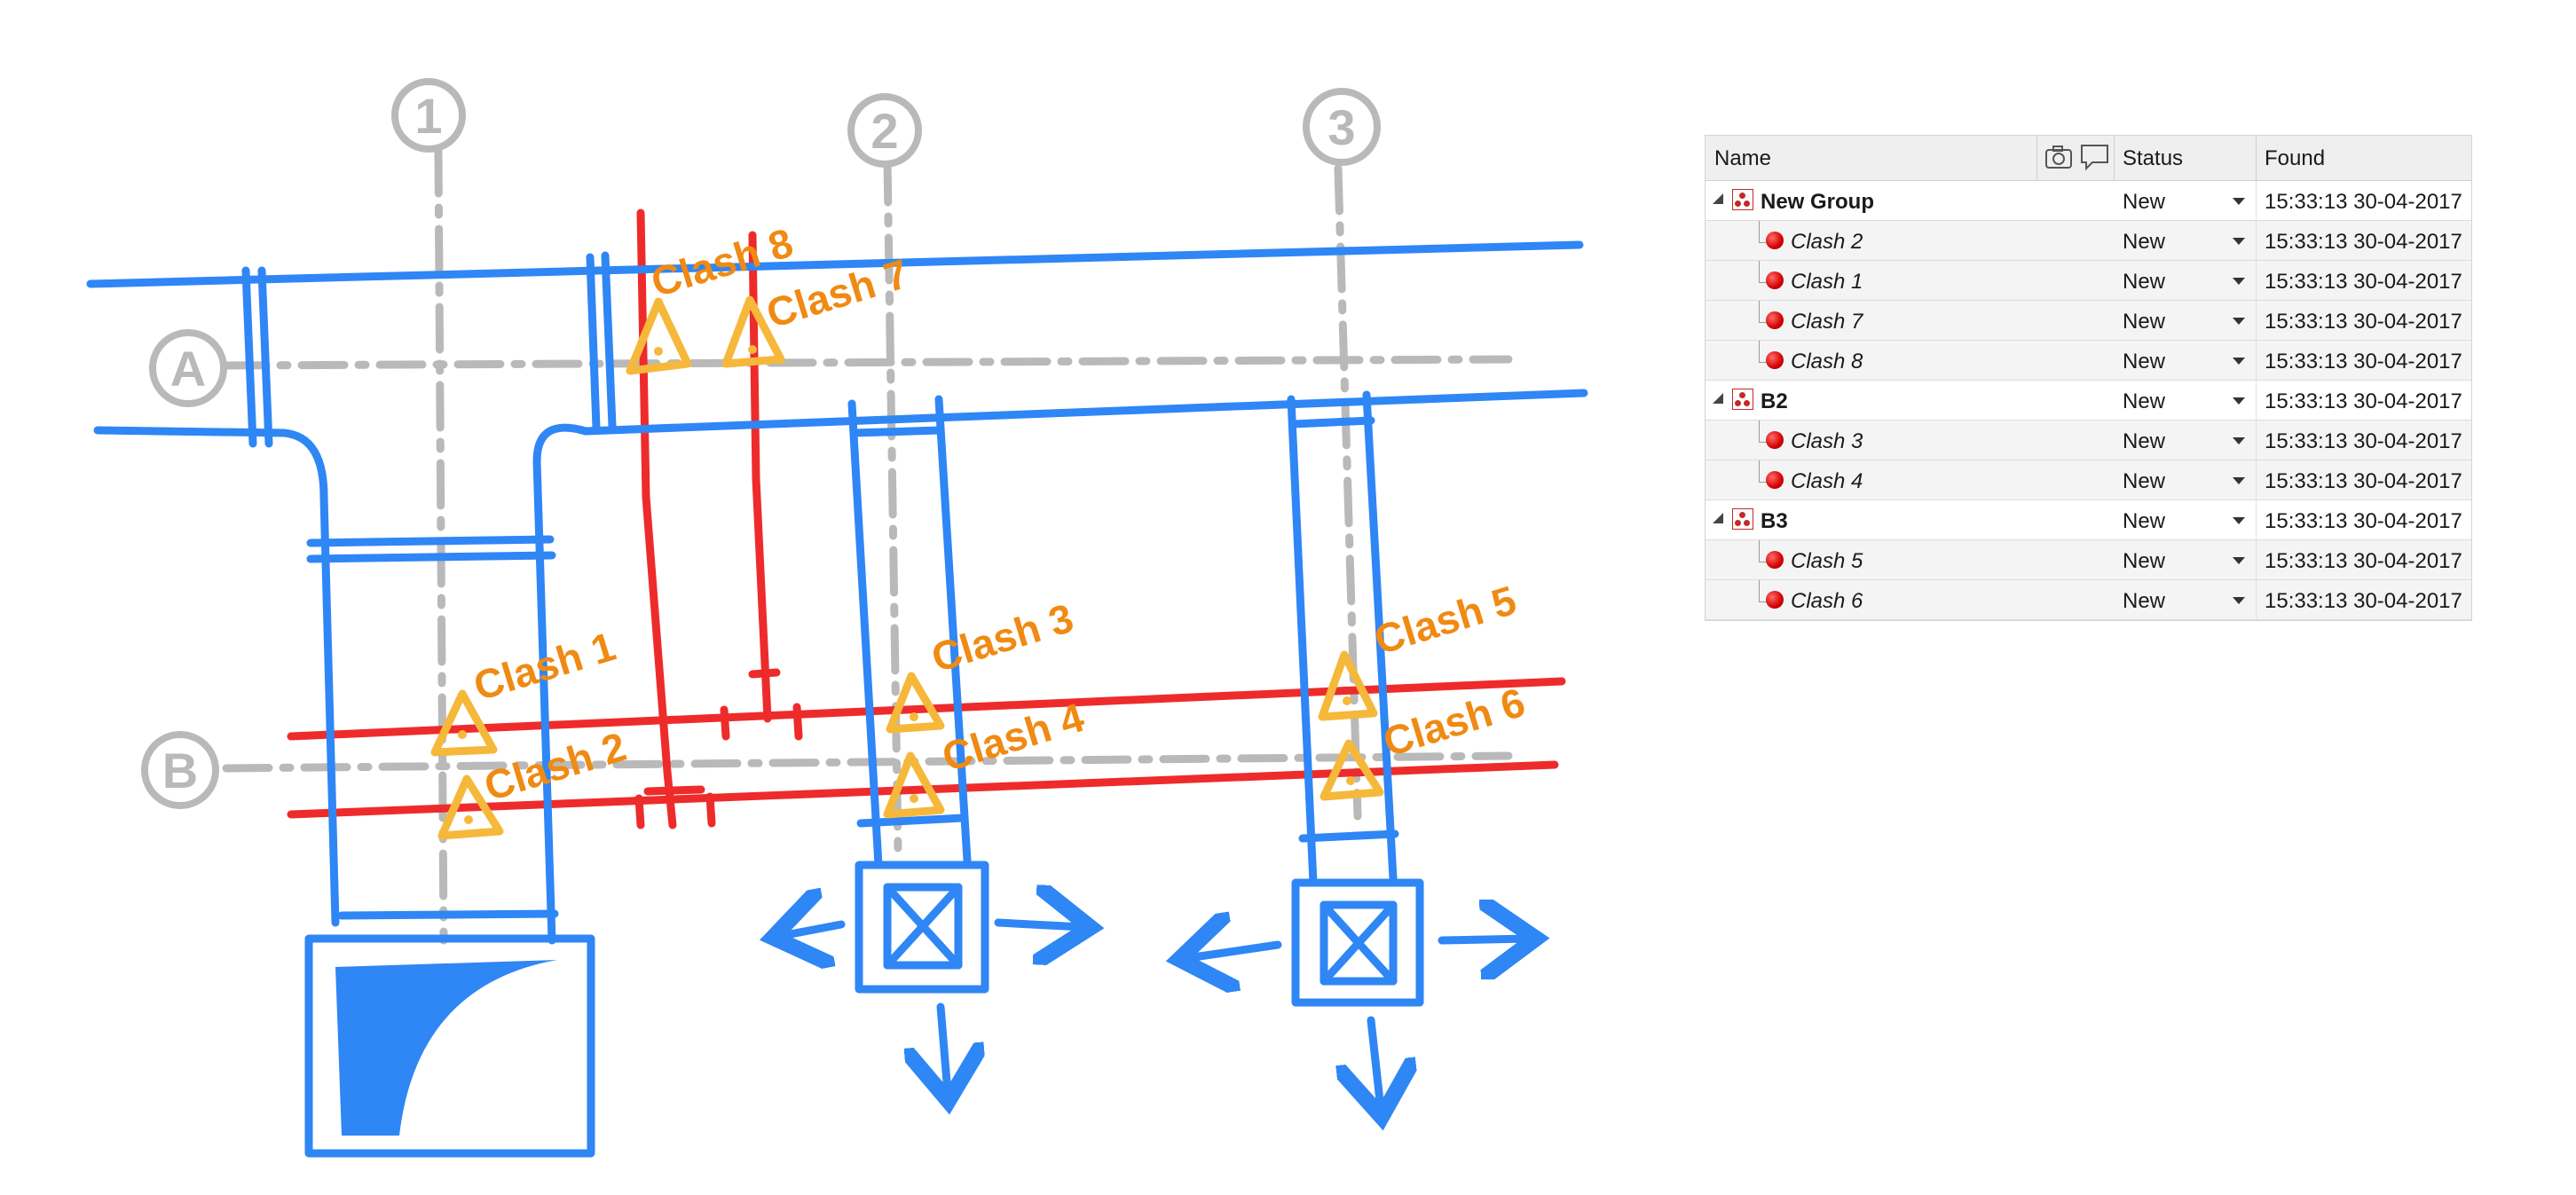 The width and height of the screenshot is (2576, 1195). What do you see at coordinates (1774, 521) in the screenshot?
I see `group-name: B3` at bounding box center [1774, 521].